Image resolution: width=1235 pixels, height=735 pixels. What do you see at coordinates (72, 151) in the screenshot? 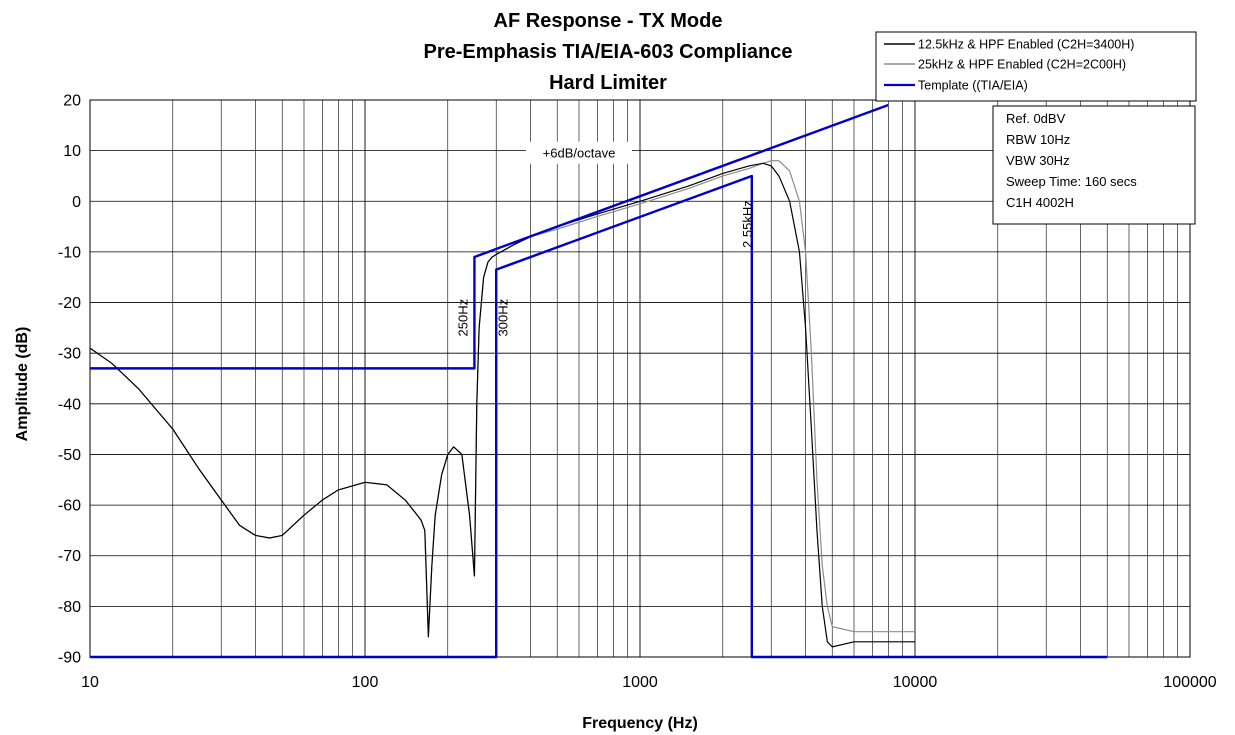
I see `y-tick-label-1: 10` at bounding box center [72, 151].